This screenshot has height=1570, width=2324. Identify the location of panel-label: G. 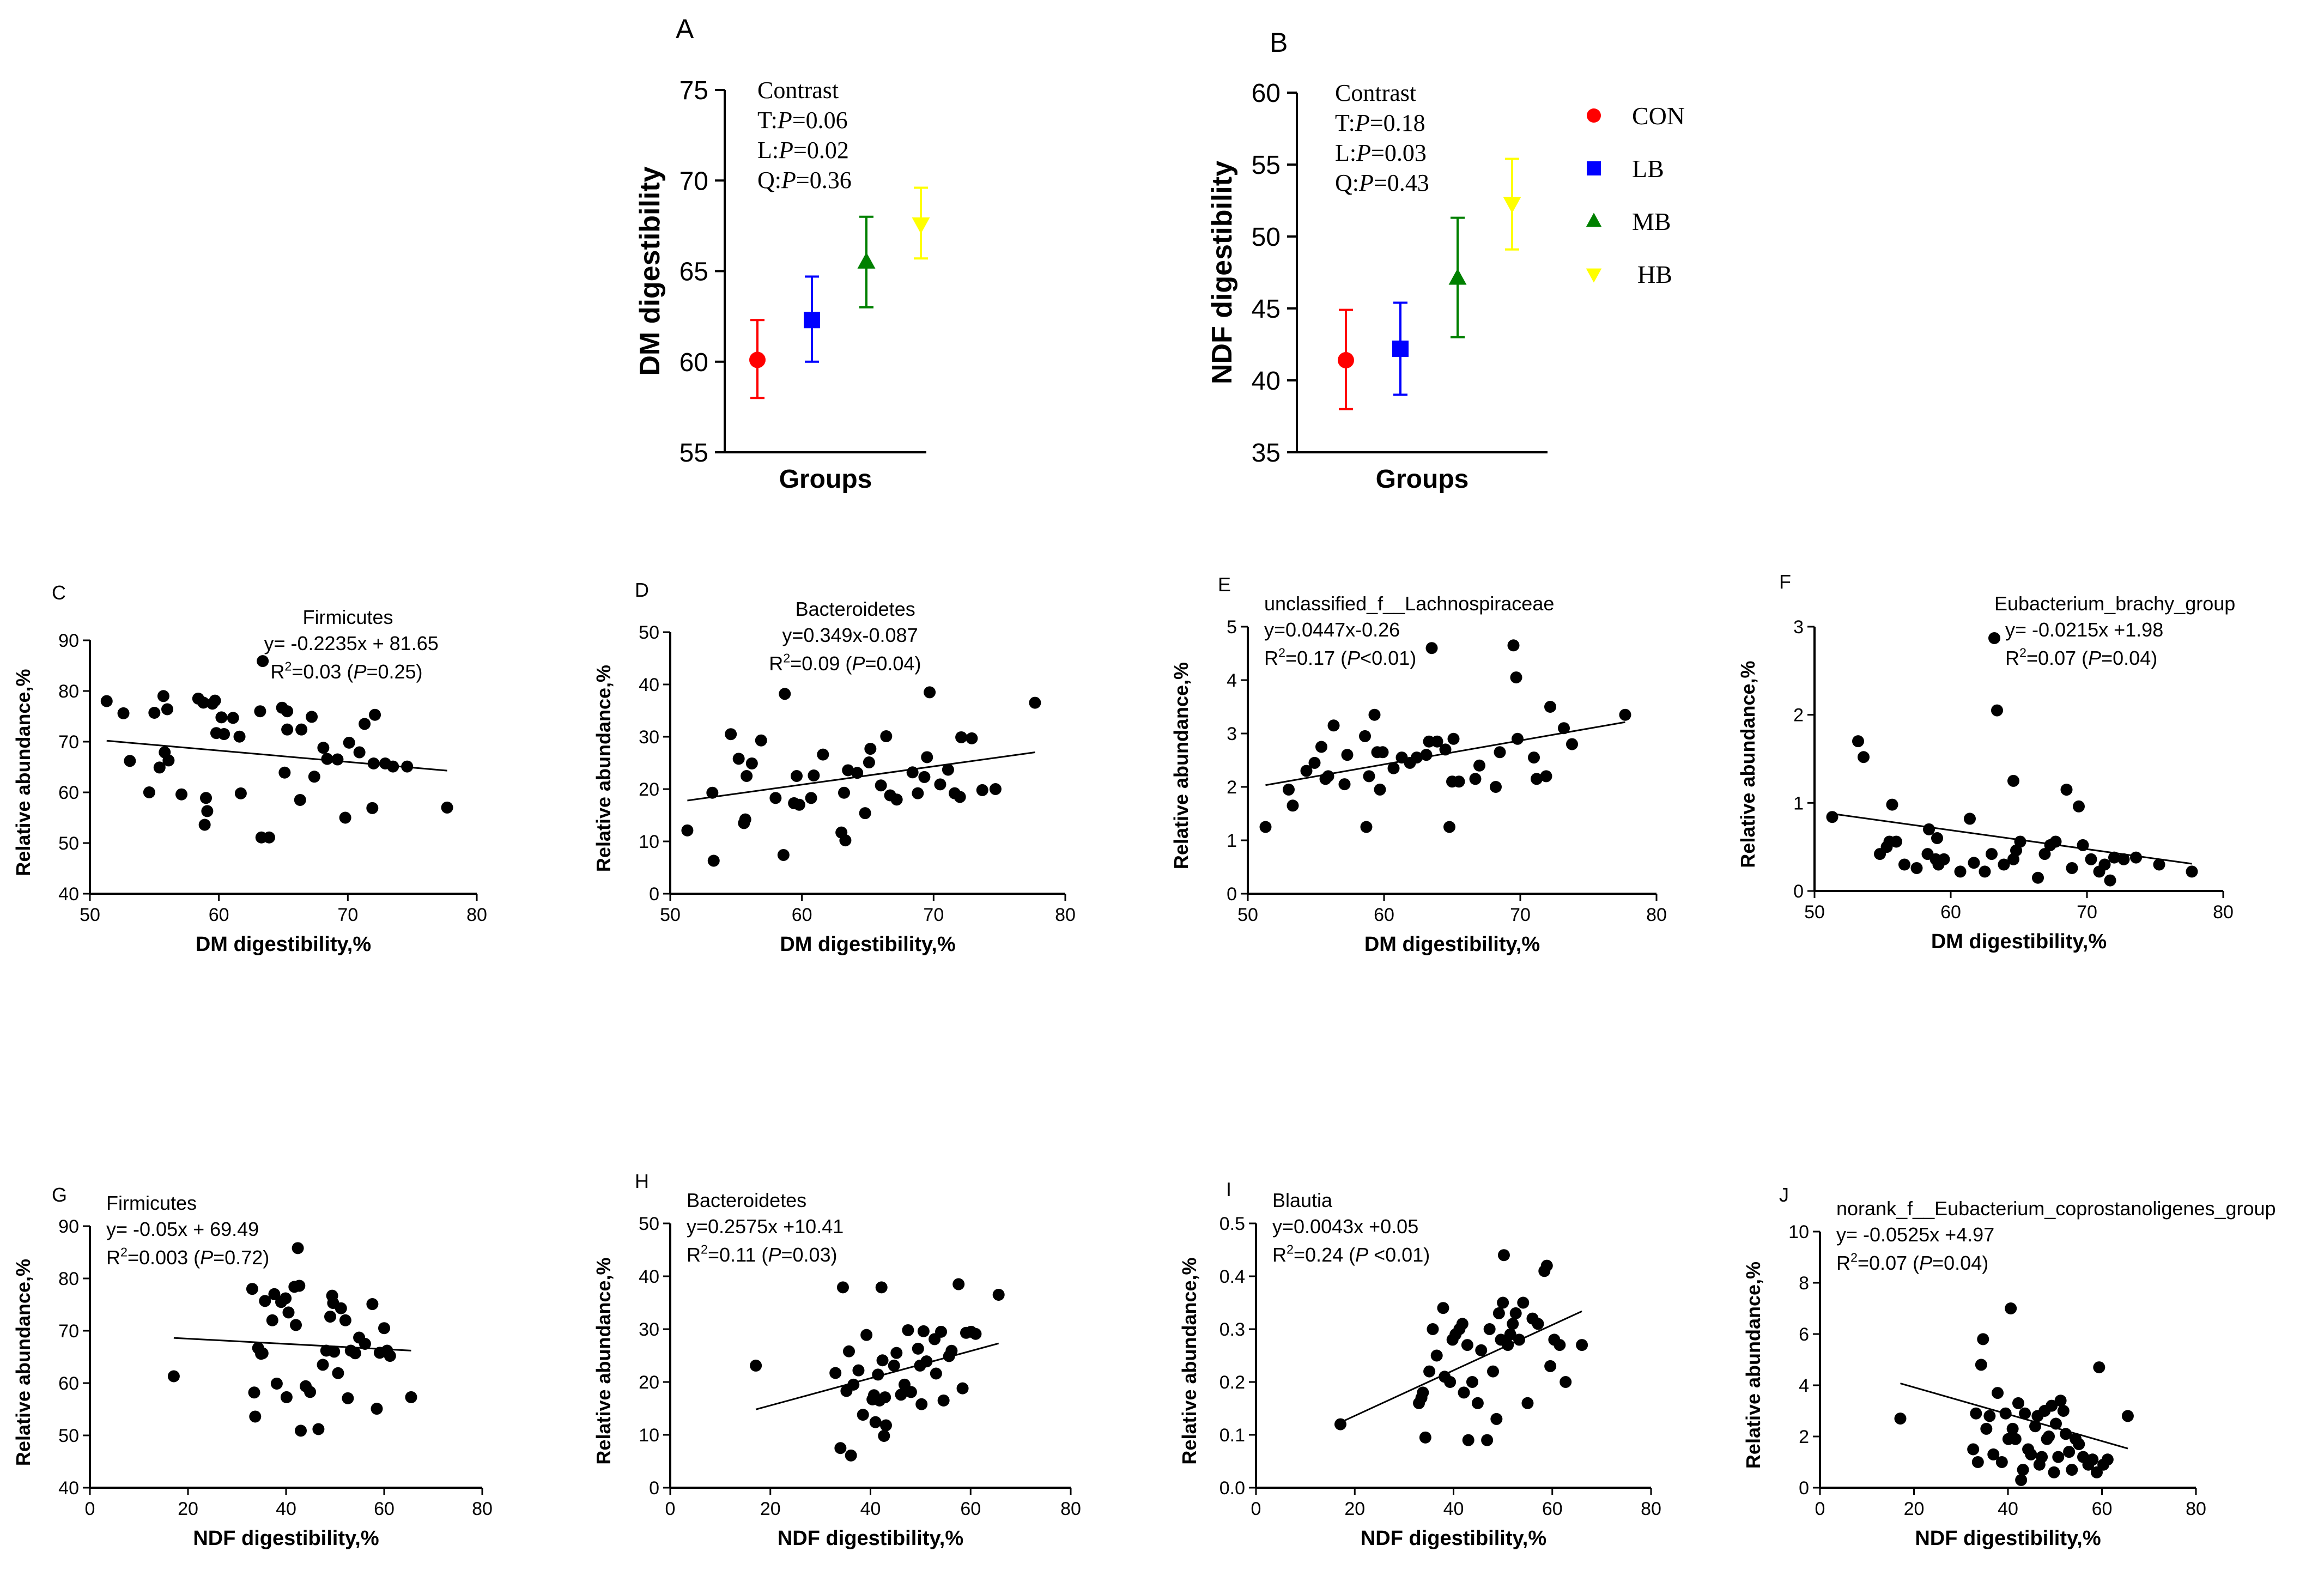
(59, 1195).